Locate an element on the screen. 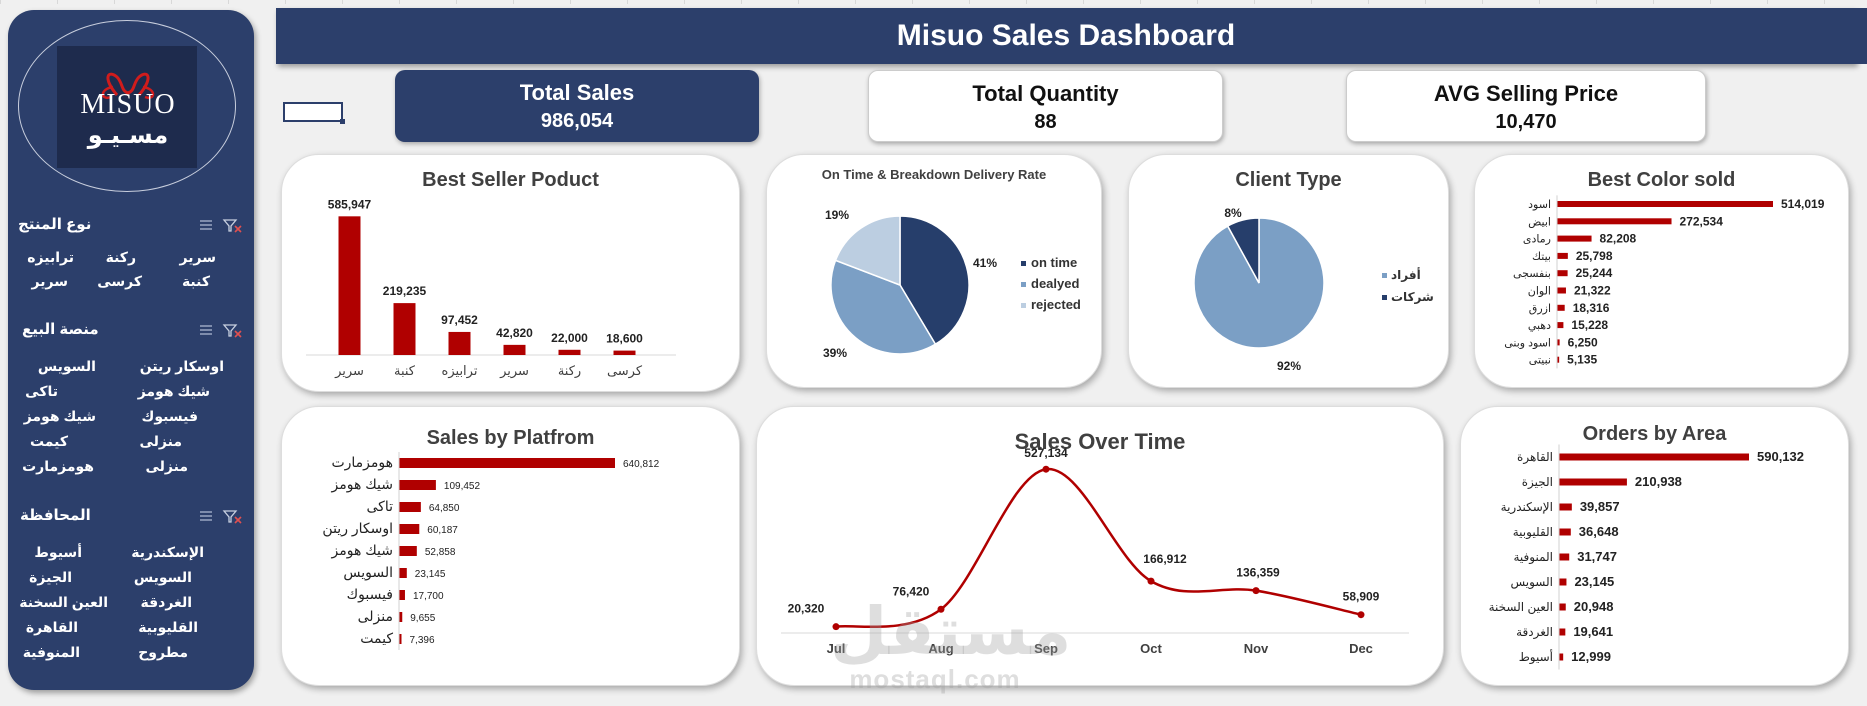 This screenshot has width=1867, height=706. dashboard-title: Misuo Sales Dashboard is located at coordinates (1066, 36).